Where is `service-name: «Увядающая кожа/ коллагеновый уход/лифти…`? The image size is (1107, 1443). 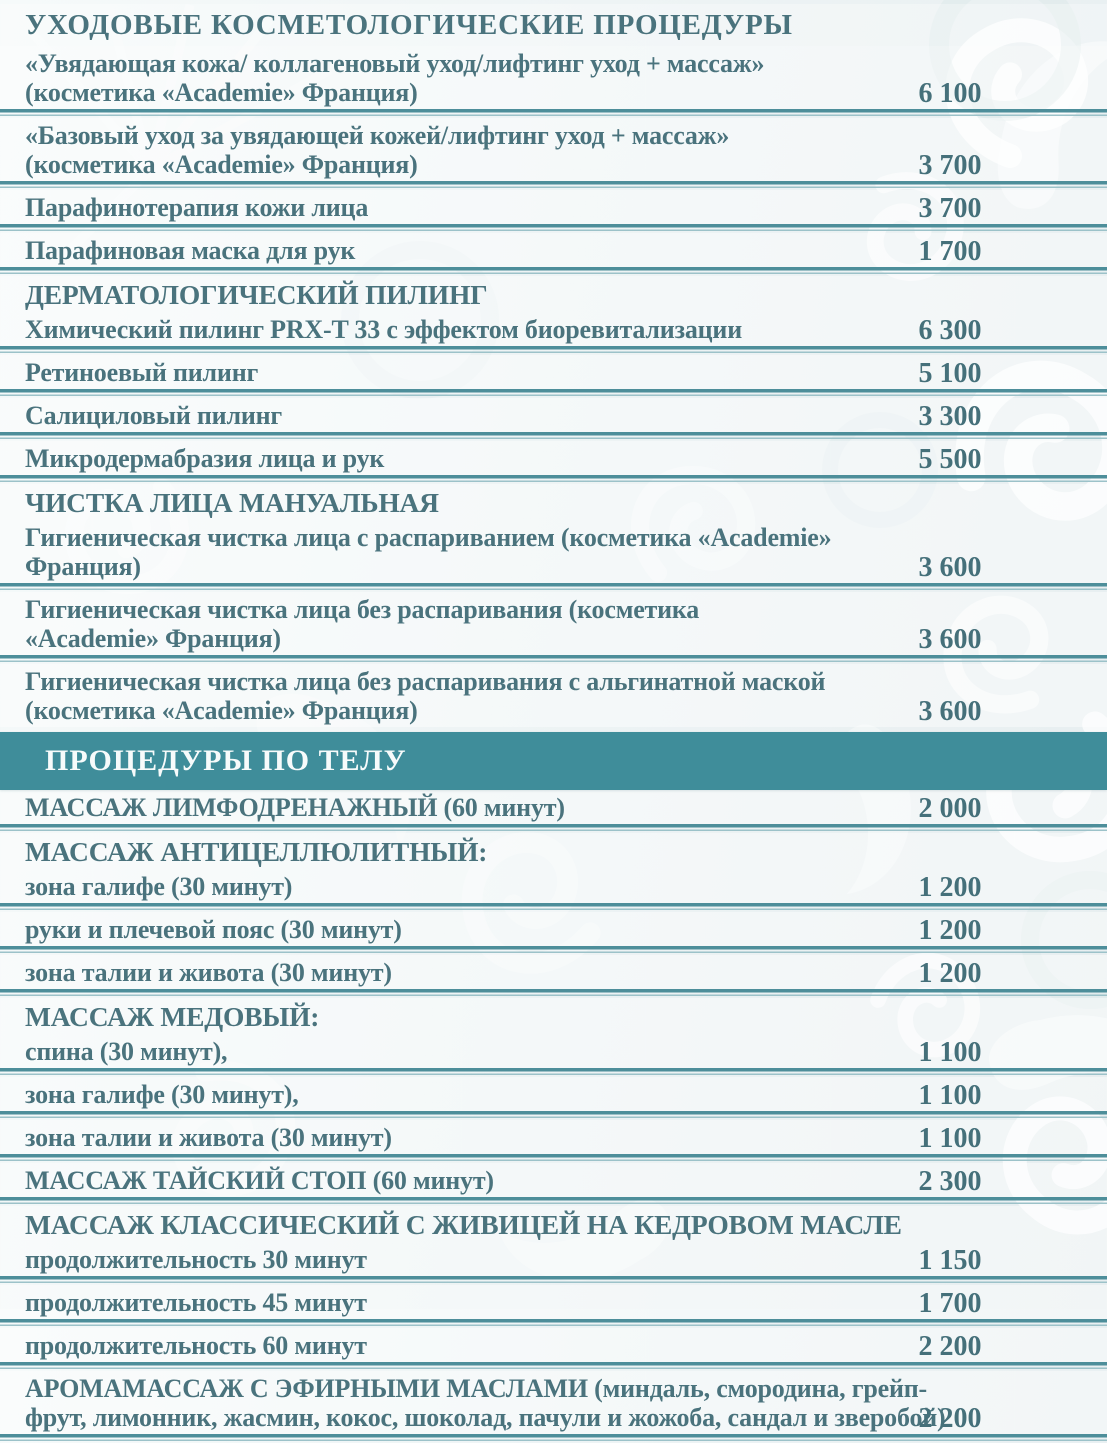
service-name: «Увядающая кожа/ коллагеновый уход/лифти… is located at coordinates (395, 78).